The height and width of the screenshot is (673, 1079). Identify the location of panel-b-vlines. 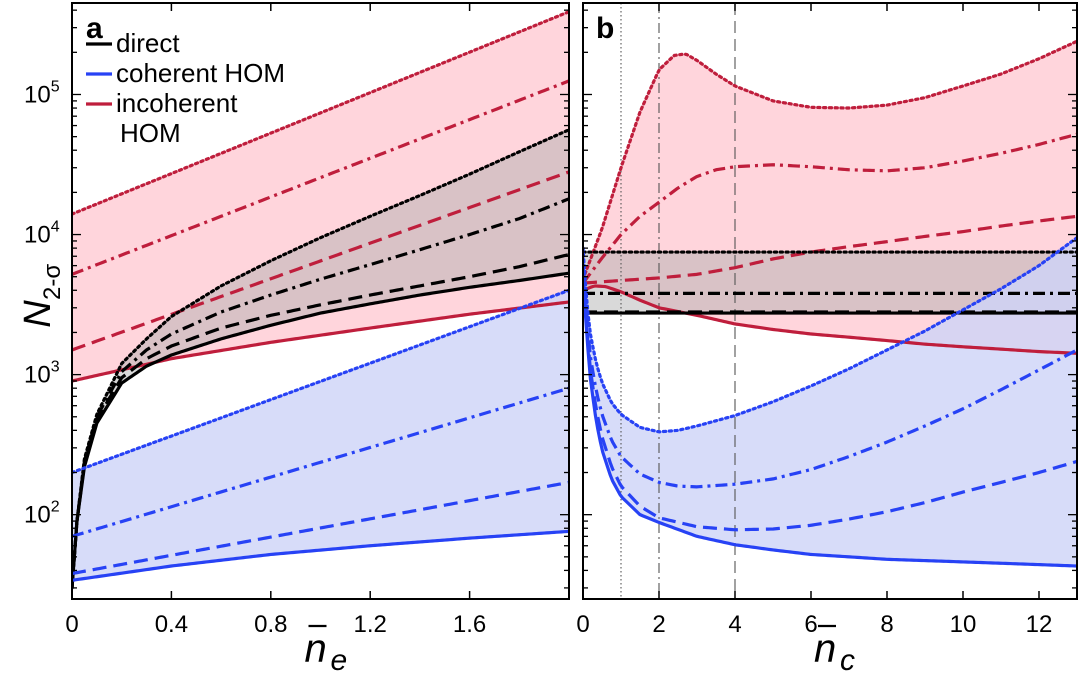
(678, 301).